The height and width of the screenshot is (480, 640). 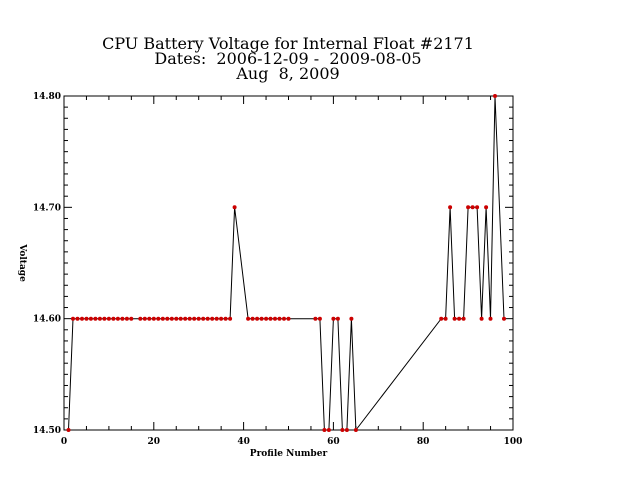 What do you see at coordinates (513, 442) in the screenshot?
I see `x-tick-label: 100` at bounding box center [513, 442].